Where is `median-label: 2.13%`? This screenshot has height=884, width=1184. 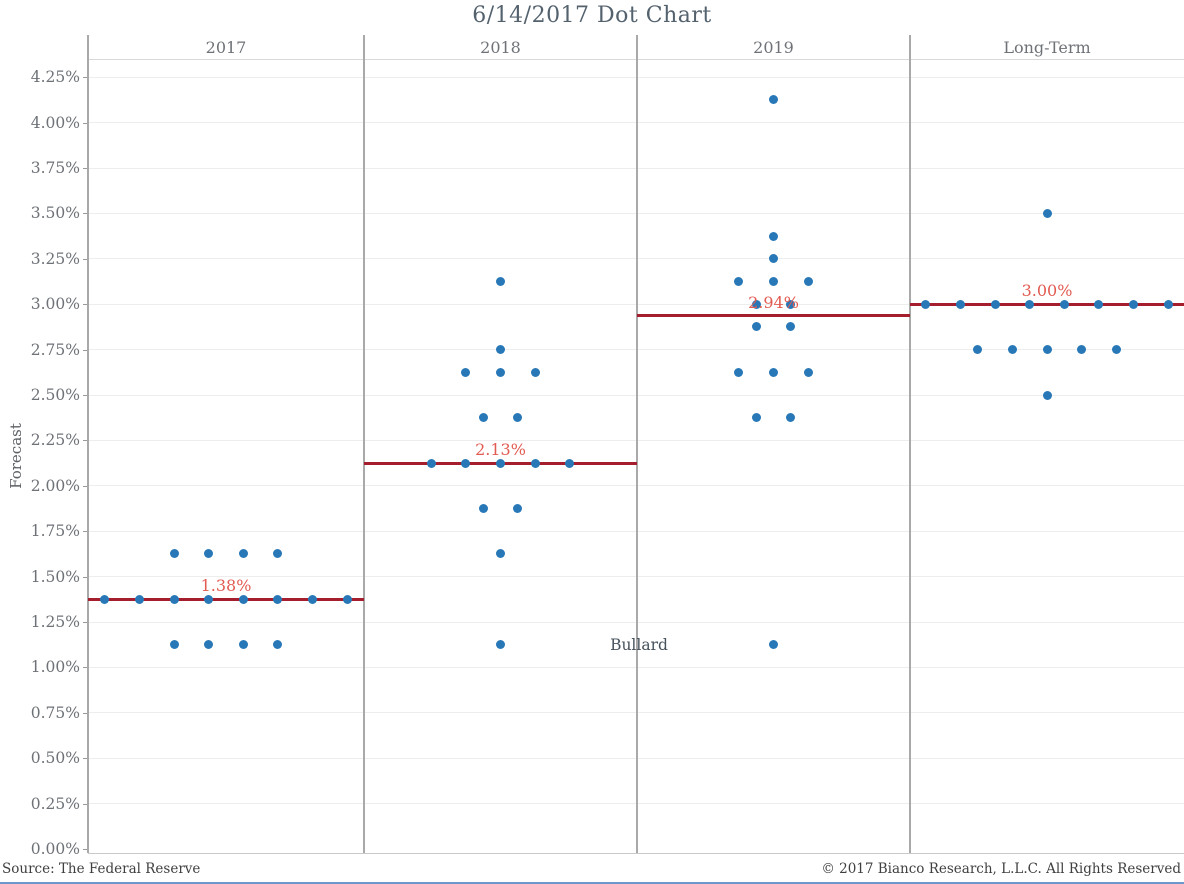
median-label: 2.13% is located at coordinates (500, 450).